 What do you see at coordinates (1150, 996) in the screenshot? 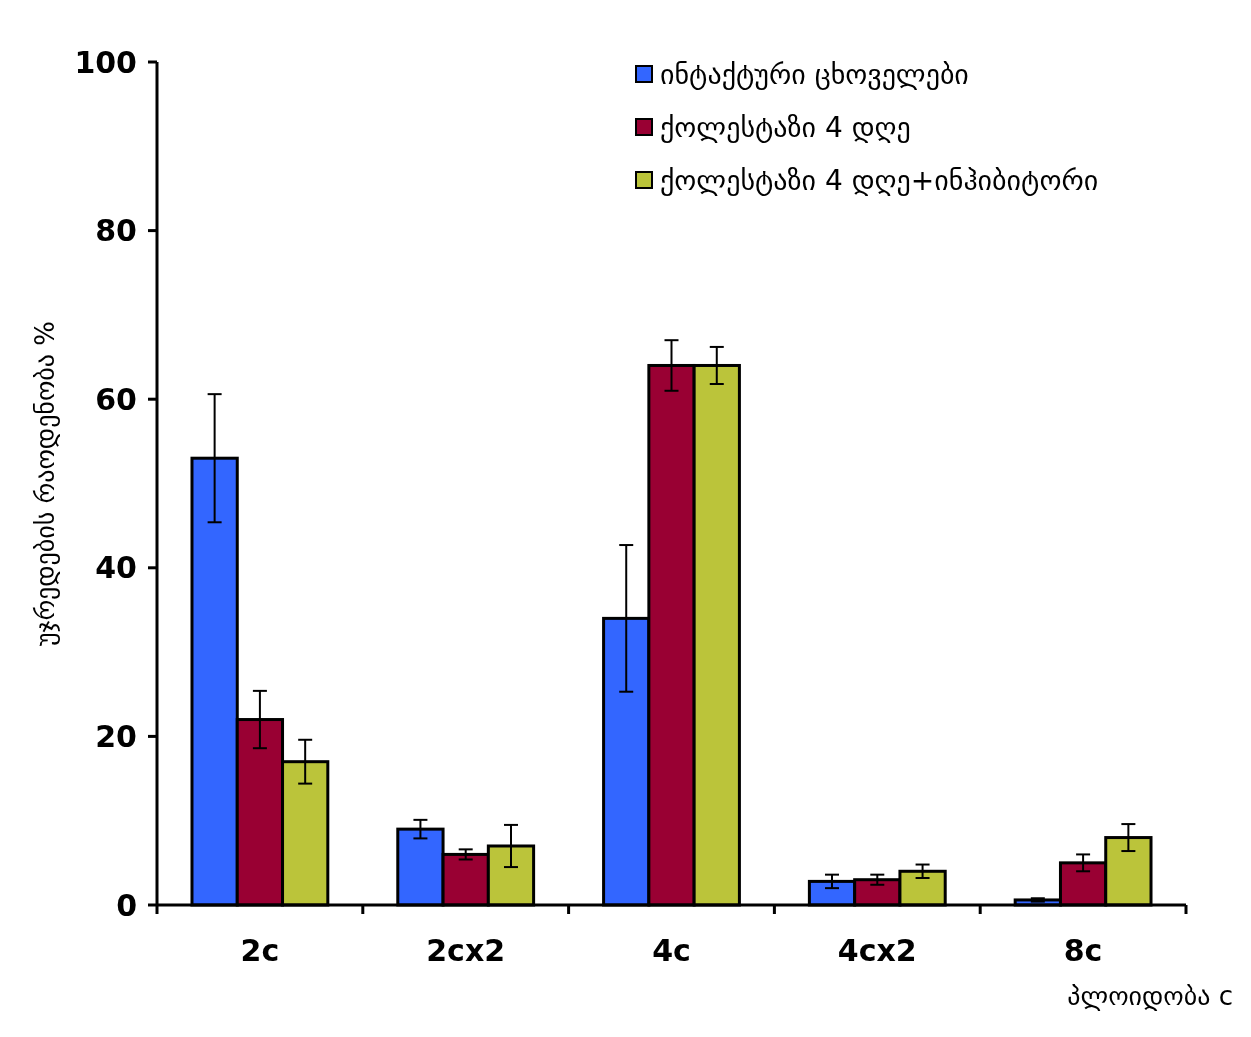
I see `x-axis-title: პლოიდობა c` at bounding box center [1150, 996].